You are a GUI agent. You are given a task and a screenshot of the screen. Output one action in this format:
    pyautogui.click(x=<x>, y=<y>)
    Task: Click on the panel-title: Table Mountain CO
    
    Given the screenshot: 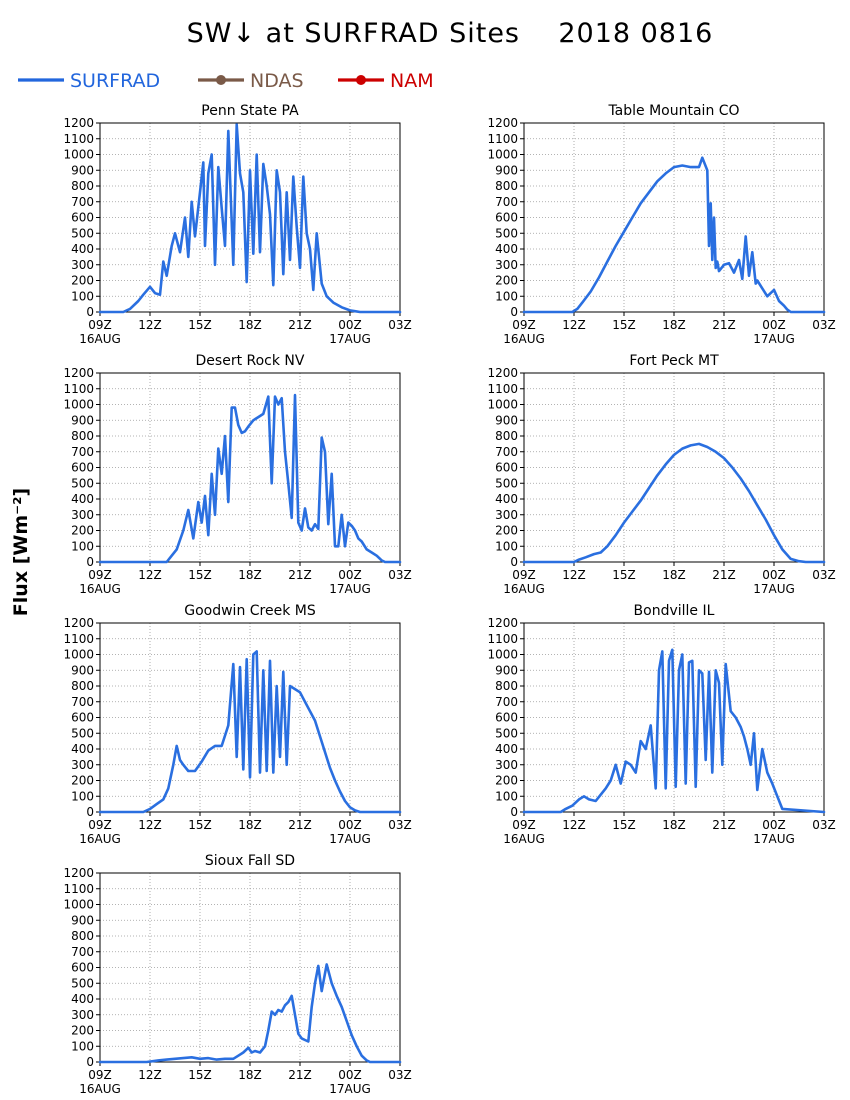 What is the action you would take?
    pyautogui.click(x=673, y=111)
    